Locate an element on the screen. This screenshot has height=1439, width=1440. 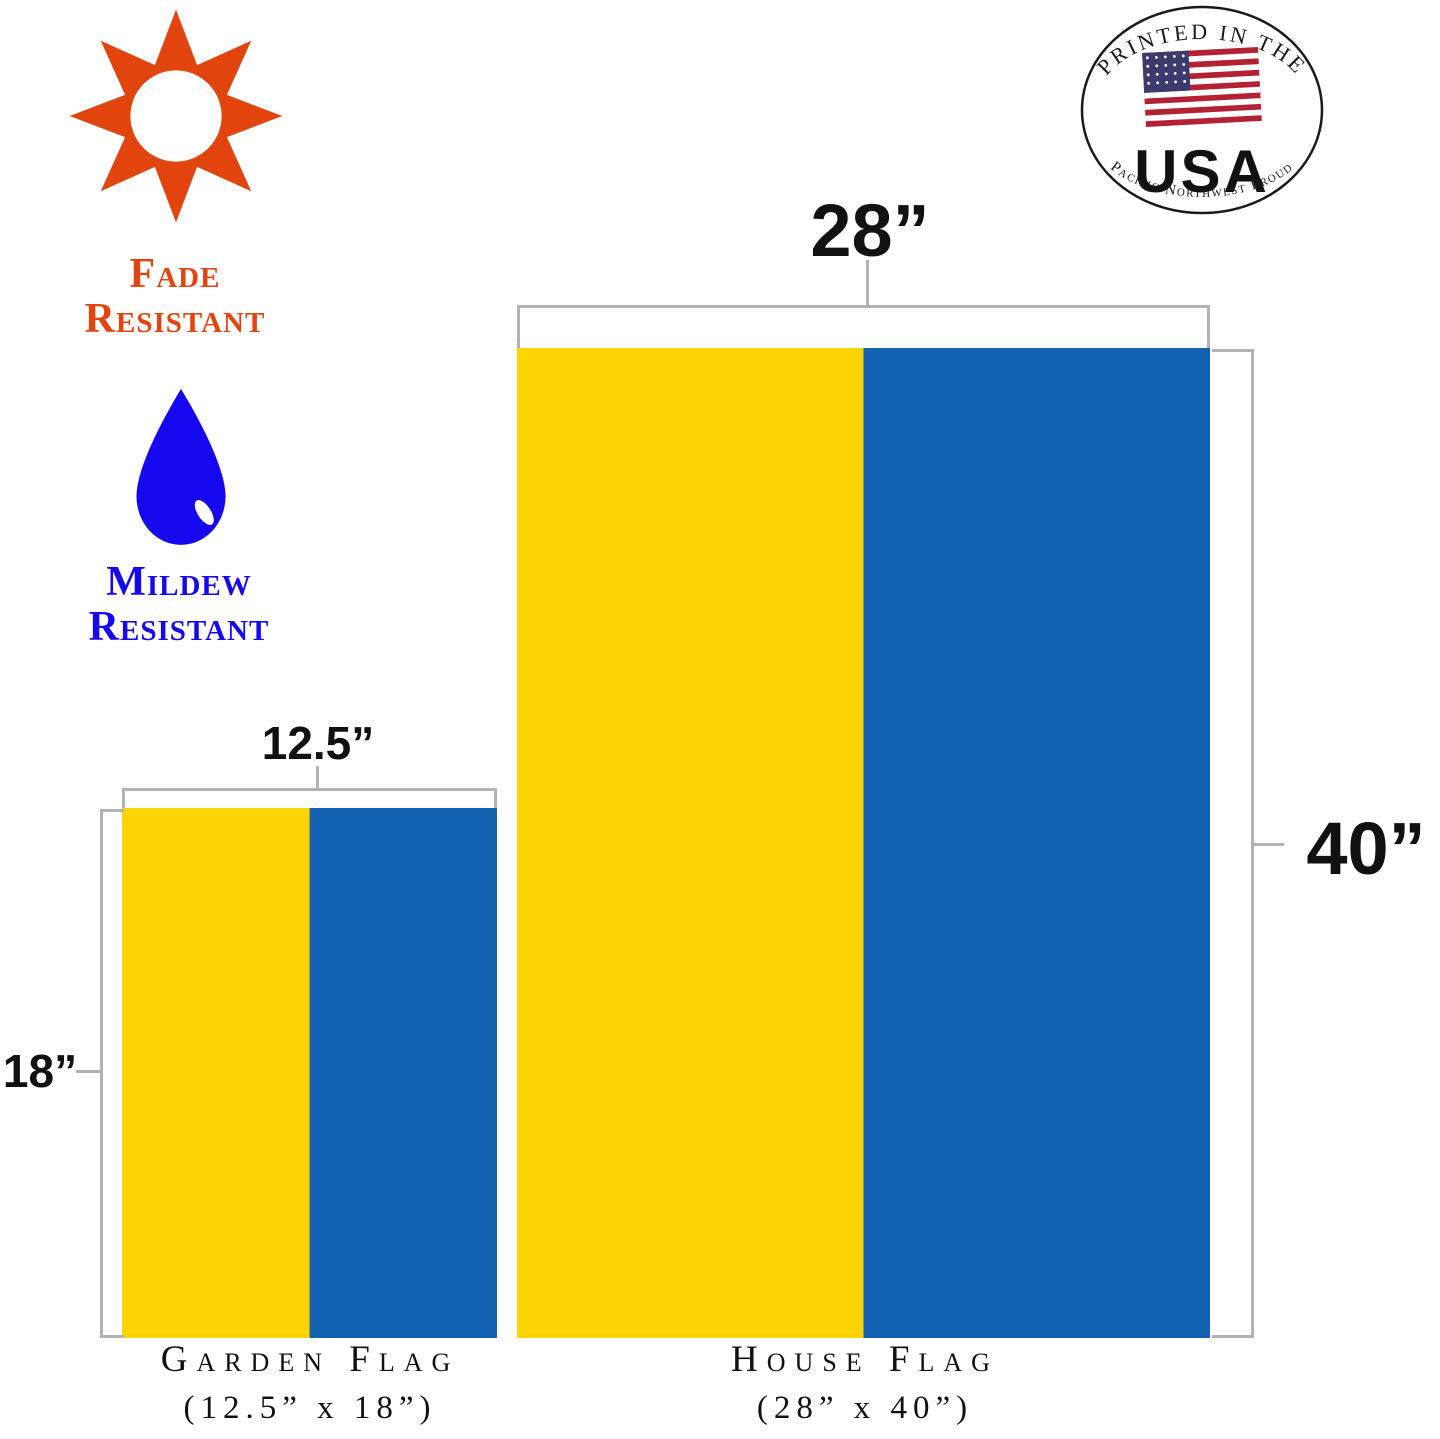
house-flag-title: House Flag is located at coordinates (865, 1359).